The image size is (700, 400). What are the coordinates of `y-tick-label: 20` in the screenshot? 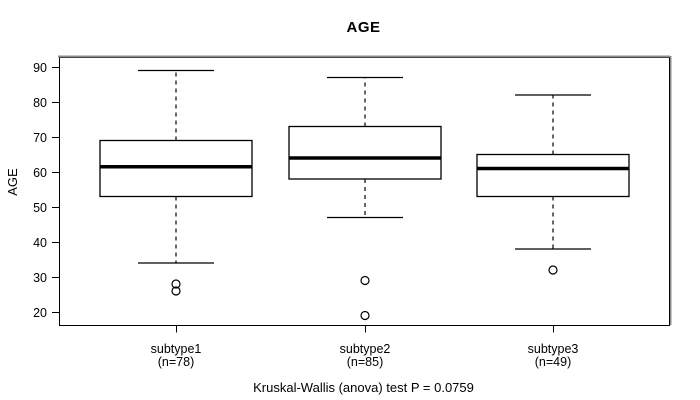 It's located at (40, 313).